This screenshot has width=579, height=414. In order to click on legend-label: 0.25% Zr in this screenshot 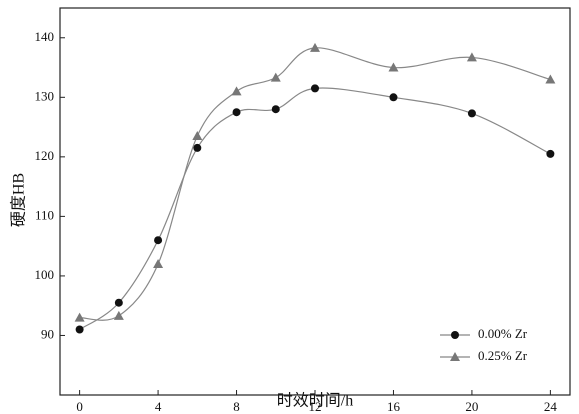, I will do `click(503, 355)`.